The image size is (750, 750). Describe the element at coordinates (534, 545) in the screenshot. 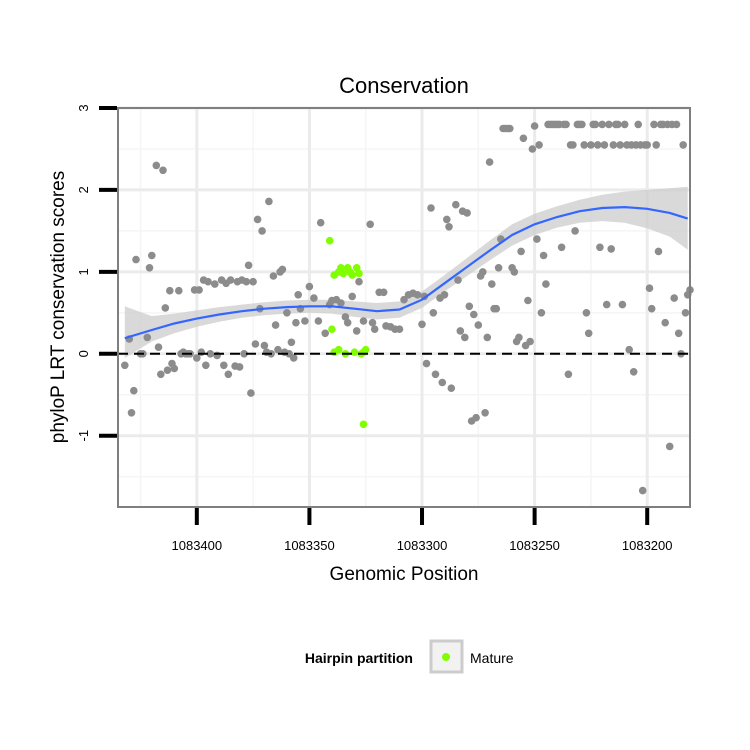

I see `x-tick-label: 1083250` at that location.